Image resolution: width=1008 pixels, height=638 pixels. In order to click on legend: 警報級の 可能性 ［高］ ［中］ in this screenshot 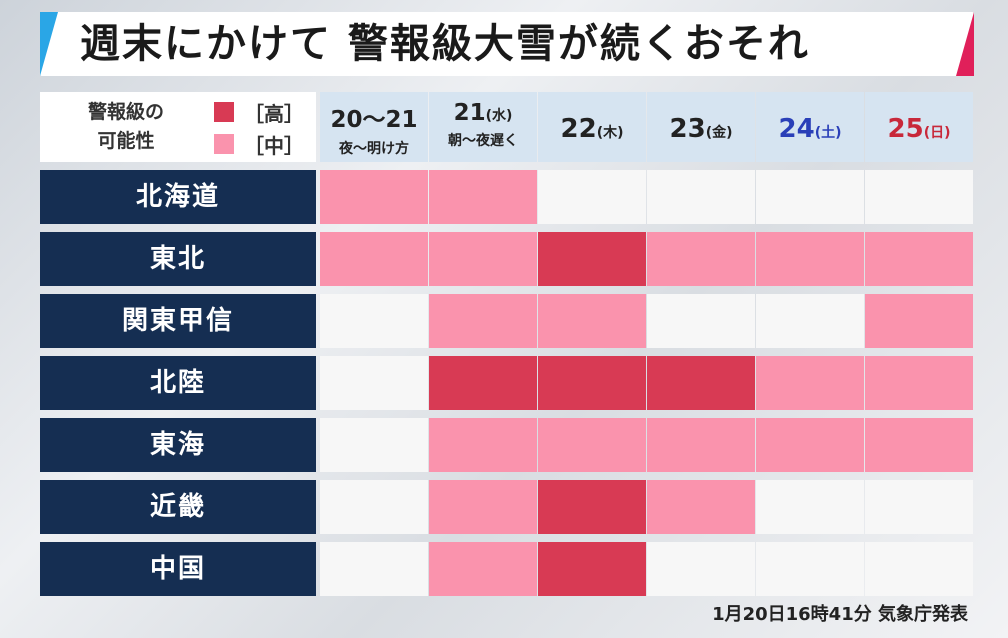, I will do `click(178, 127)`.